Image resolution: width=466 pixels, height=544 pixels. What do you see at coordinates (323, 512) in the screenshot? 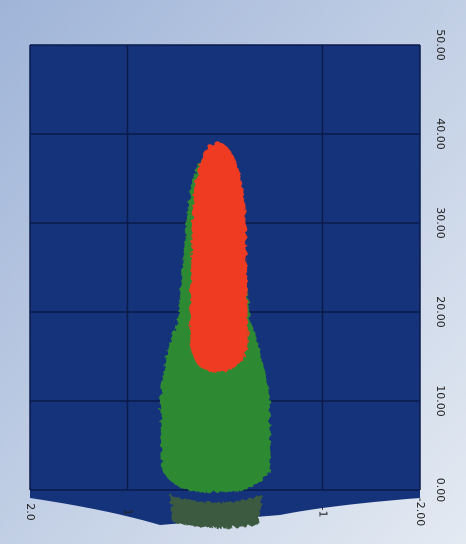
I see `x-tick-label: -1` at bounding box center [323, 512].